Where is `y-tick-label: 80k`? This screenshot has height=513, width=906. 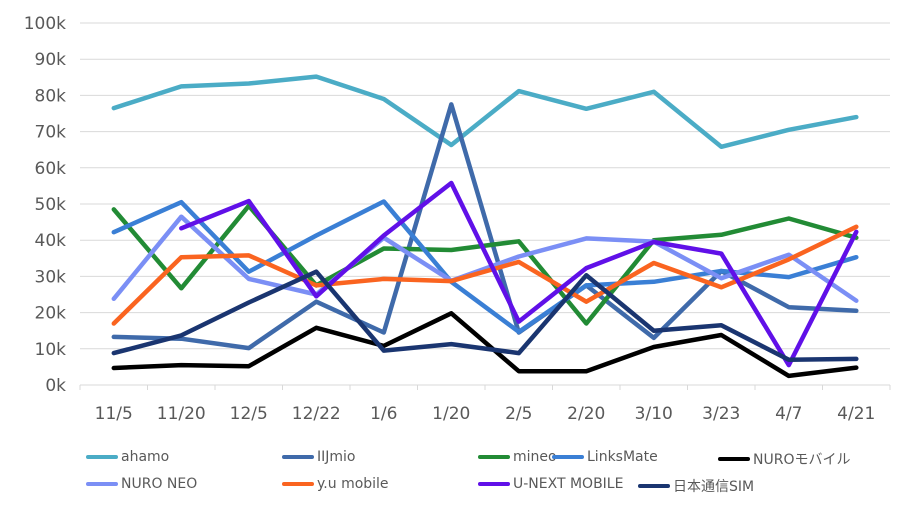 y-tick-label: 80k is located at coordinates (51, 96).